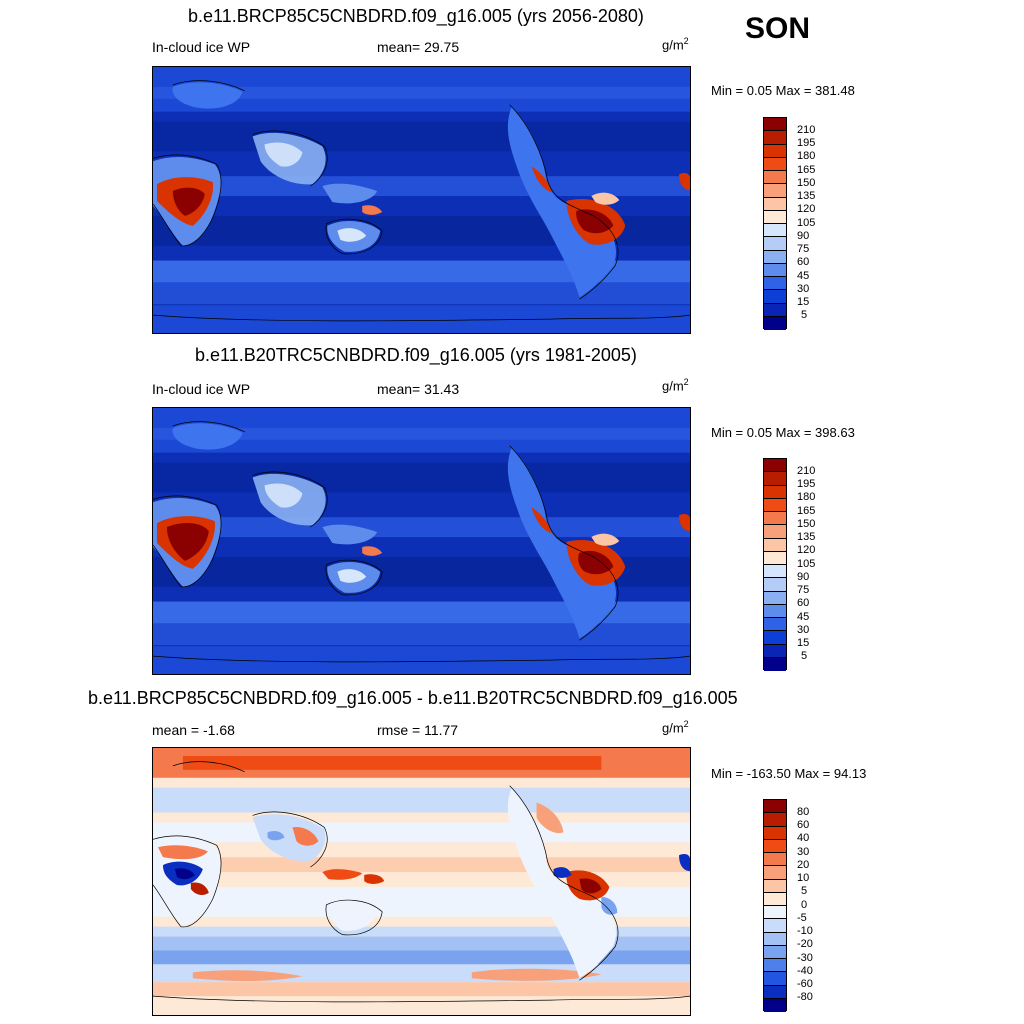 The image size is (1024, 1024). What do you see at coordinates (803, 811) in the screenshot?
I see `colorbar-tick-label: 80` at bounding box center [803, 811].